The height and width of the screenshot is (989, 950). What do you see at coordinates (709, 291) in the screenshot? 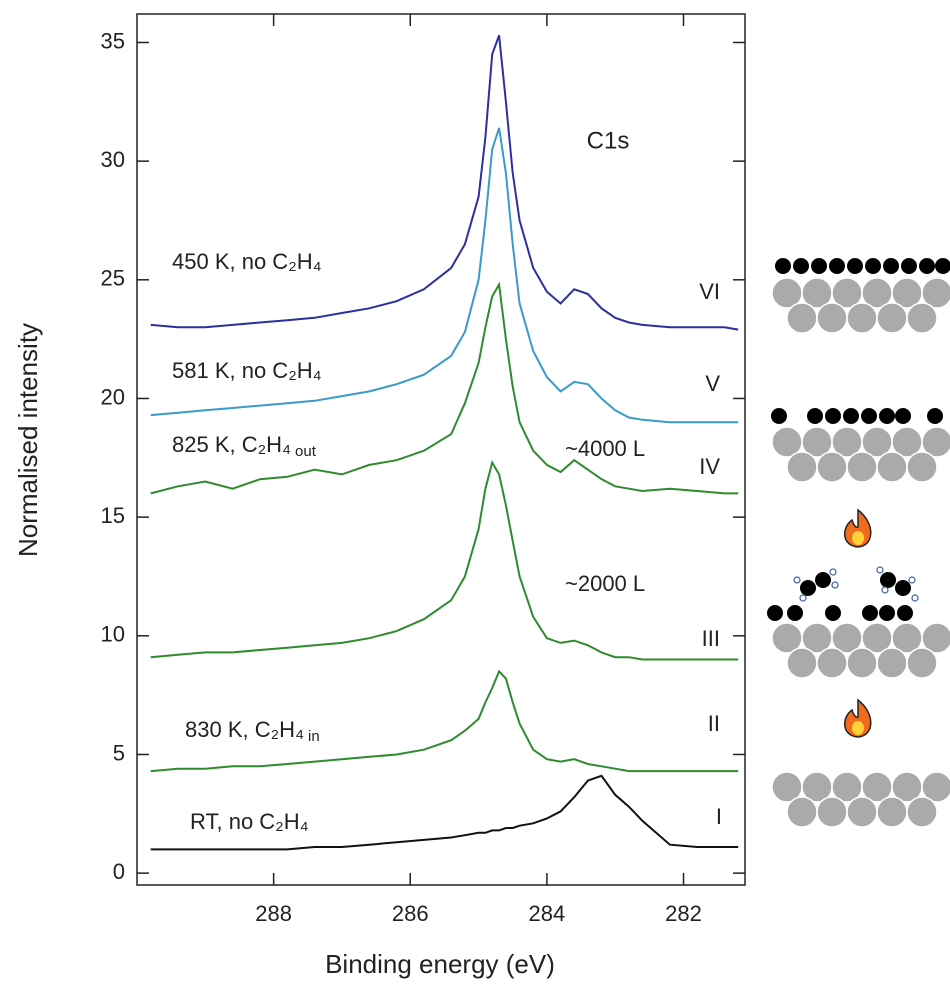
I see `series-name: VI` at bounding box center [709, 291].